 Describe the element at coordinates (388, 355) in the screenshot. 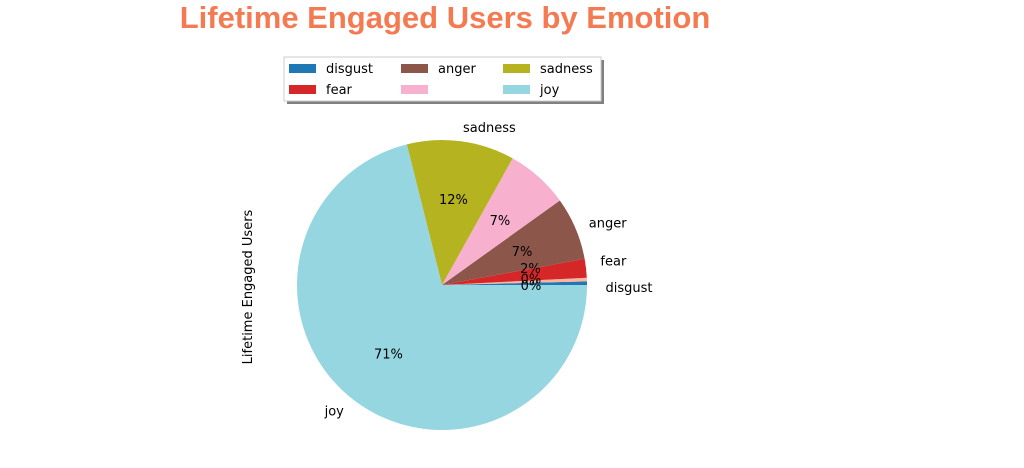

I see `slice-percent-6: 71%` at that location.